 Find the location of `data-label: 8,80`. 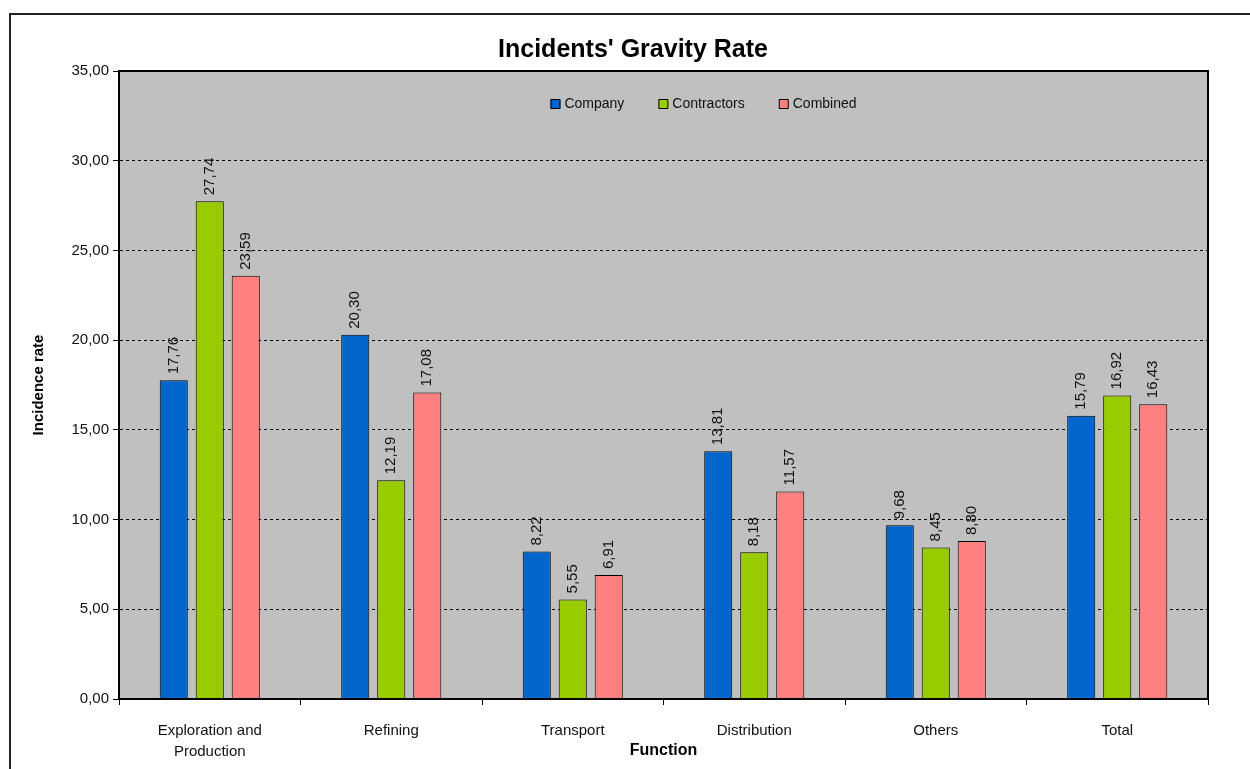

data-label: 8,80 is located at coordinates (970, 520).